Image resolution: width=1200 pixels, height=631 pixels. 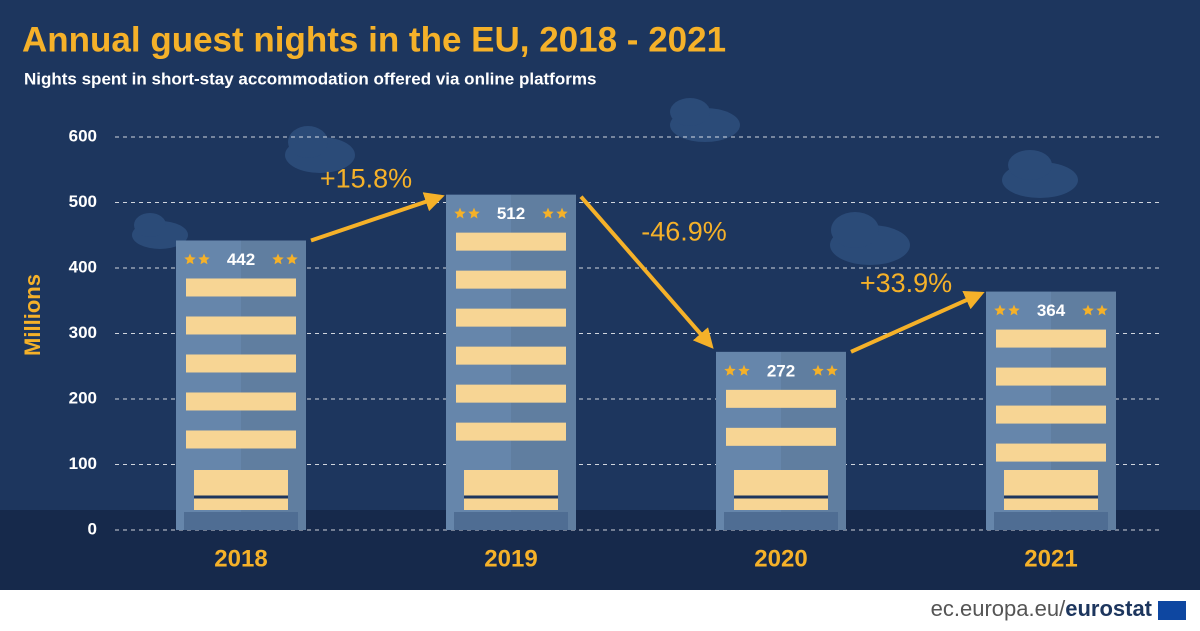 I want to click on footer, so click(x=600, y=610).